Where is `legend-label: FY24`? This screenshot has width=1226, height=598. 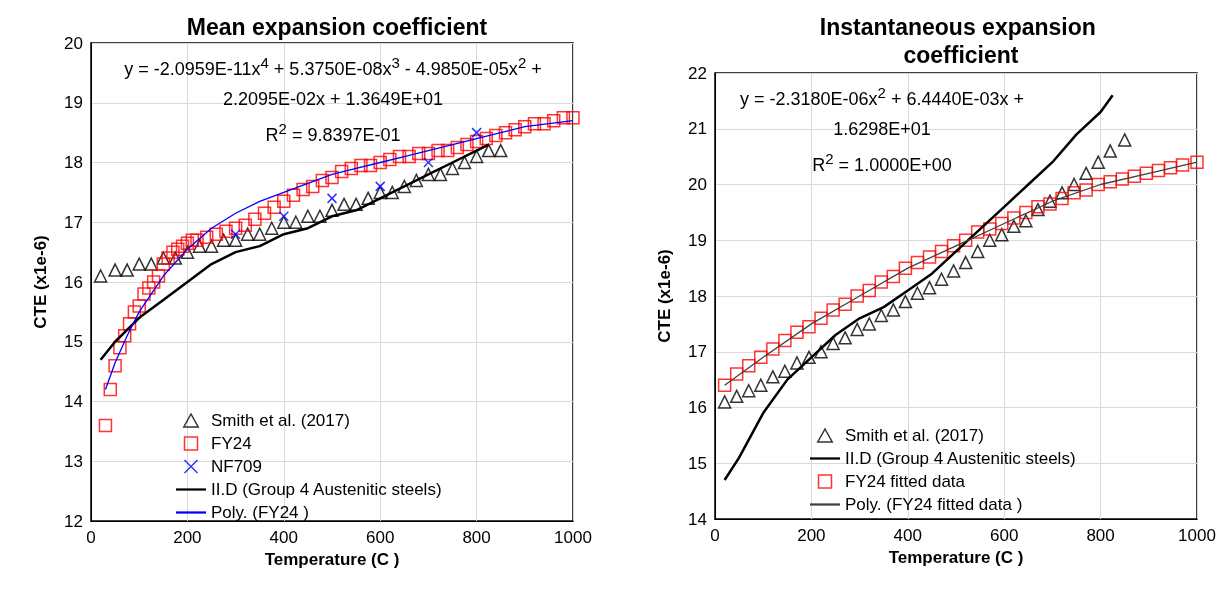
legend-label: FY24 is located at coordinates (231, 443).